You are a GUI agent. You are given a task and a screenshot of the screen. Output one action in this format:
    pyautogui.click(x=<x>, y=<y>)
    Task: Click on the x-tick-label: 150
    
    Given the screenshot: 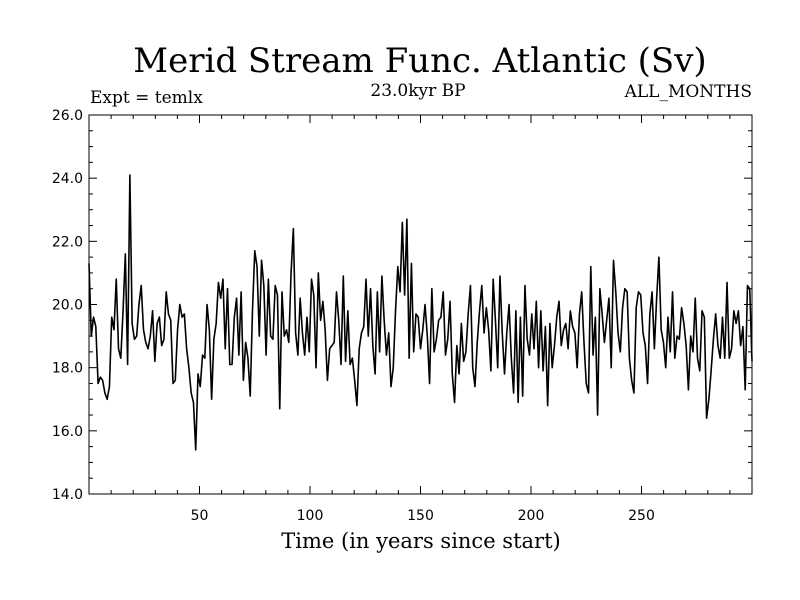 What is the action you would take?
    pyautogui.click(x=420, y=516)
    